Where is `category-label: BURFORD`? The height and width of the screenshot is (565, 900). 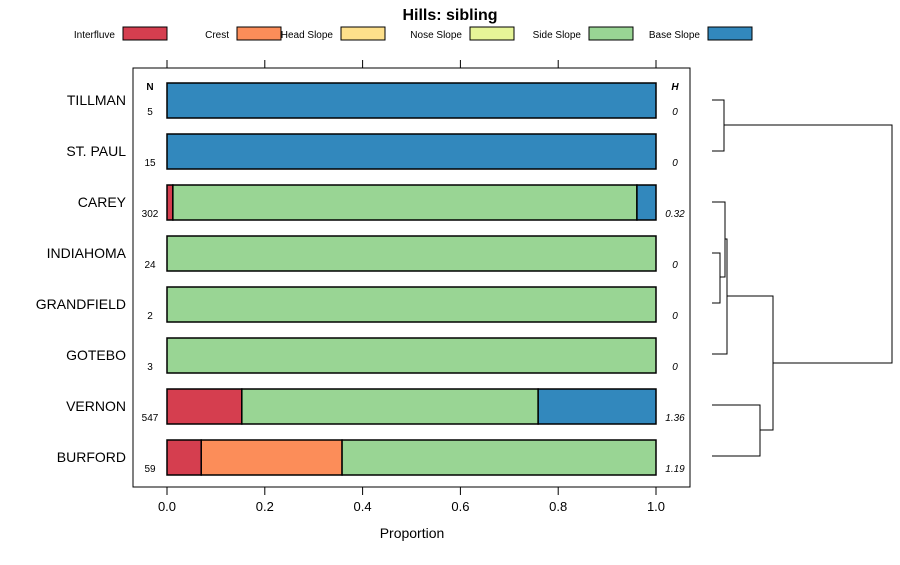
category-label: BURFORD is located at coordinates (91, 457).